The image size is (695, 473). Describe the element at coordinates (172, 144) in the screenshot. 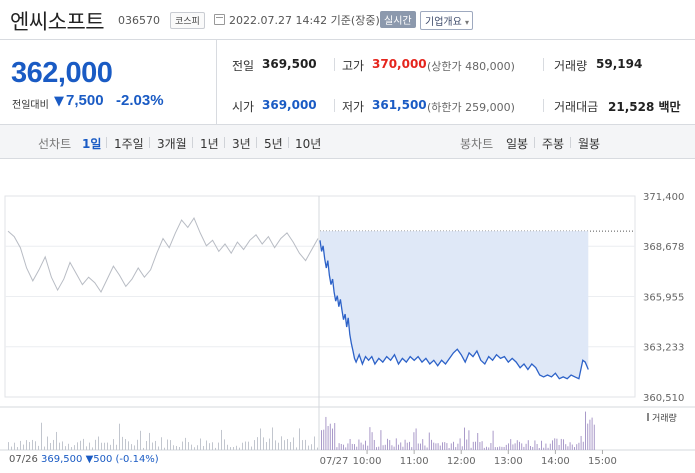

I see `period-3m: 3개월` at that location.